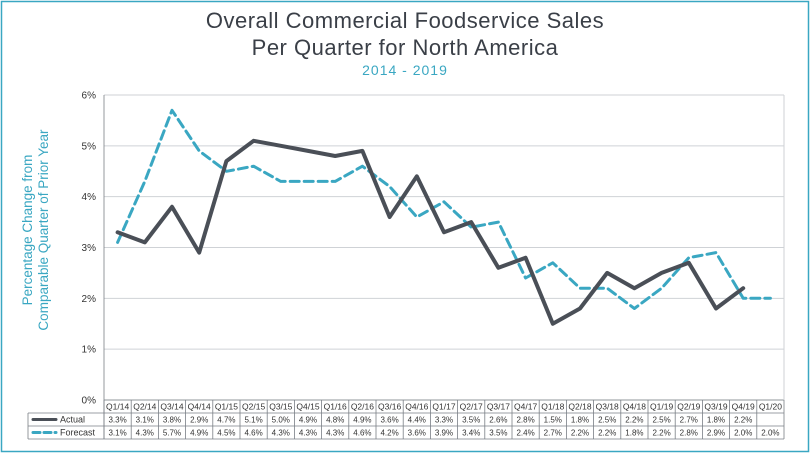  I want to click on x-tick-label: Q1/16, so click(335, 407).